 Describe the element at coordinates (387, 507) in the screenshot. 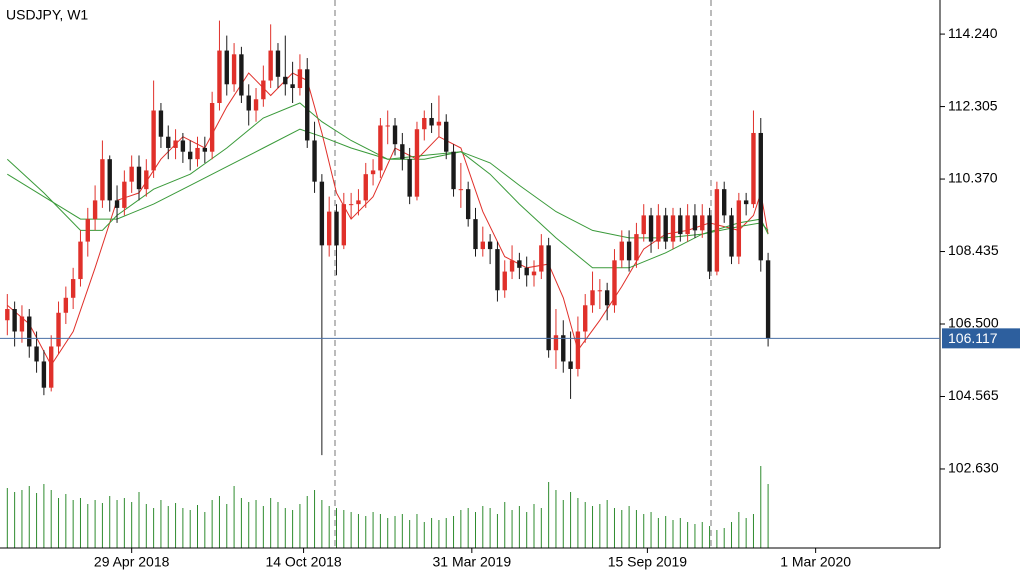

I see `volume-bars` at that location.